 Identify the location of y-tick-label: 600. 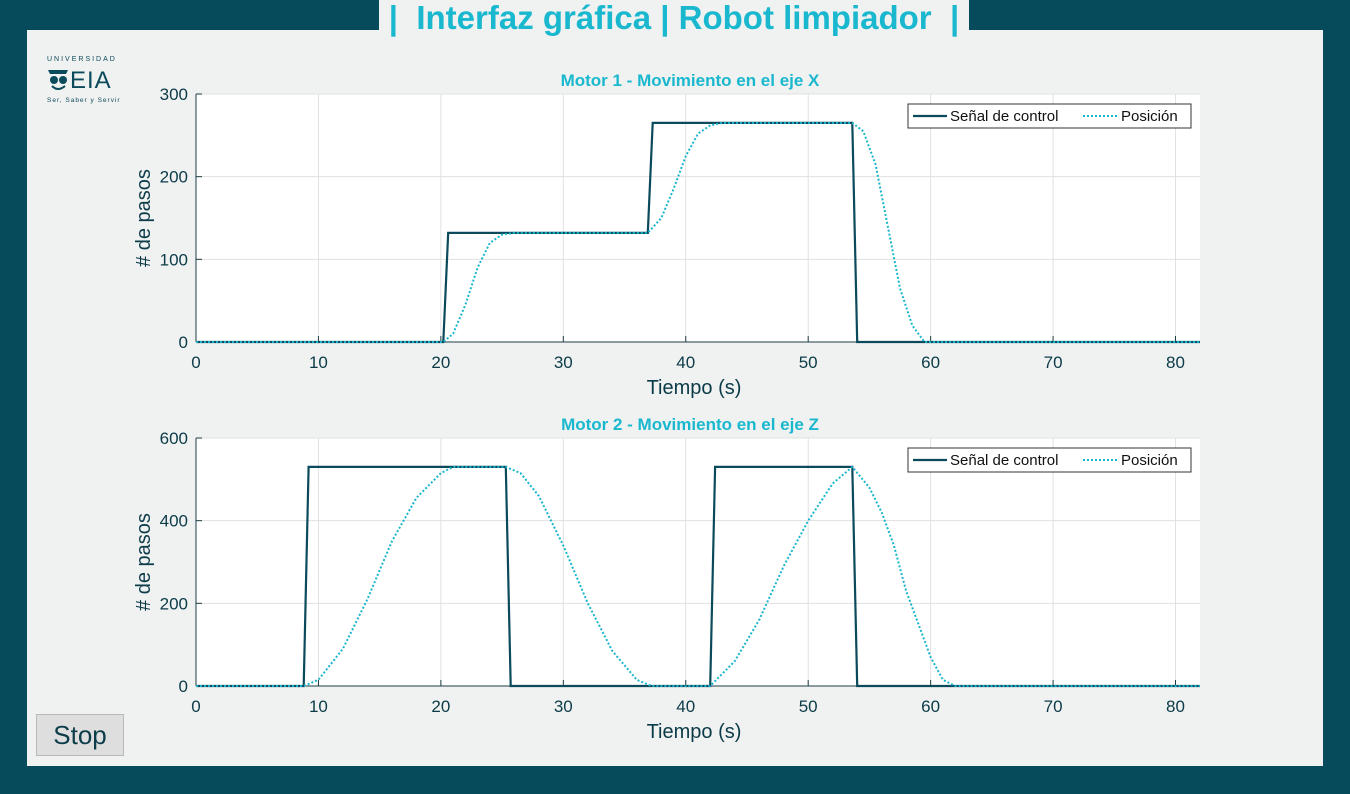
(174, 438).